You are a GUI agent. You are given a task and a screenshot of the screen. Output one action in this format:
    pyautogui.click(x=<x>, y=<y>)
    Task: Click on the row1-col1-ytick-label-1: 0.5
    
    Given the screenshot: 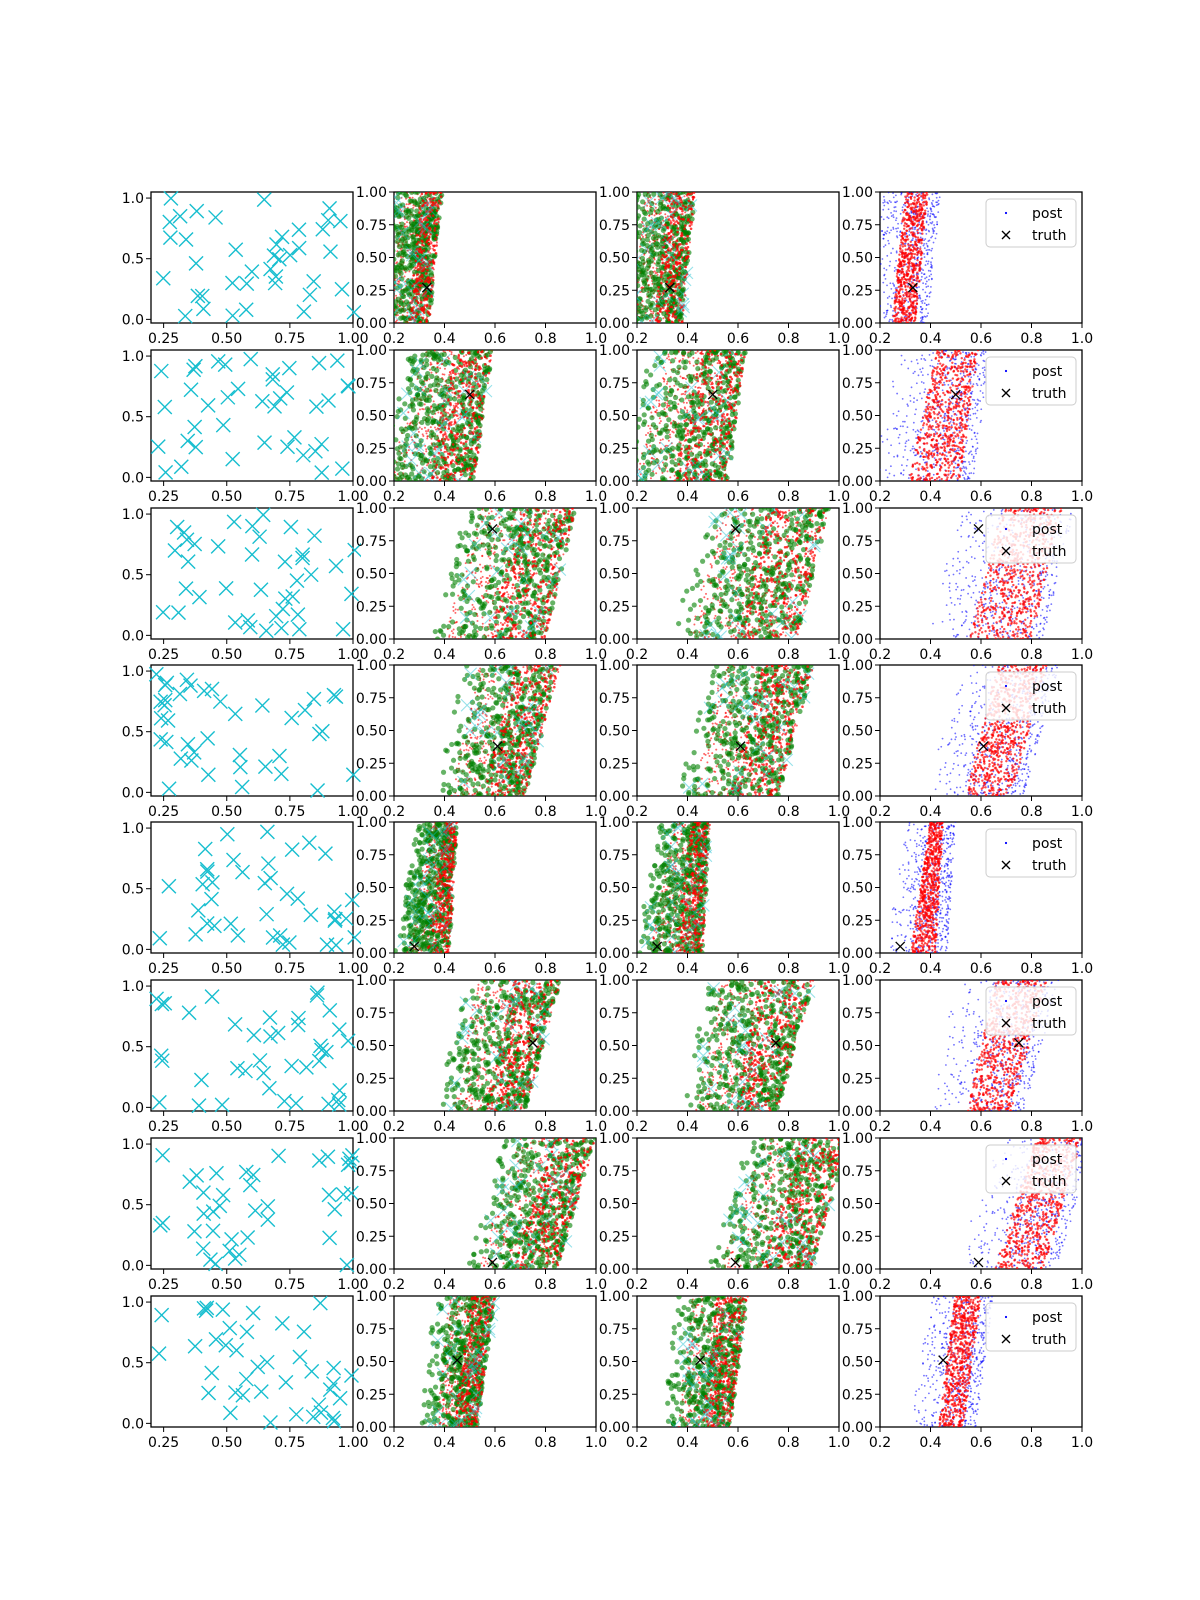 What is the action you would take?
    pyautogui.click(x=133, y=260)
    